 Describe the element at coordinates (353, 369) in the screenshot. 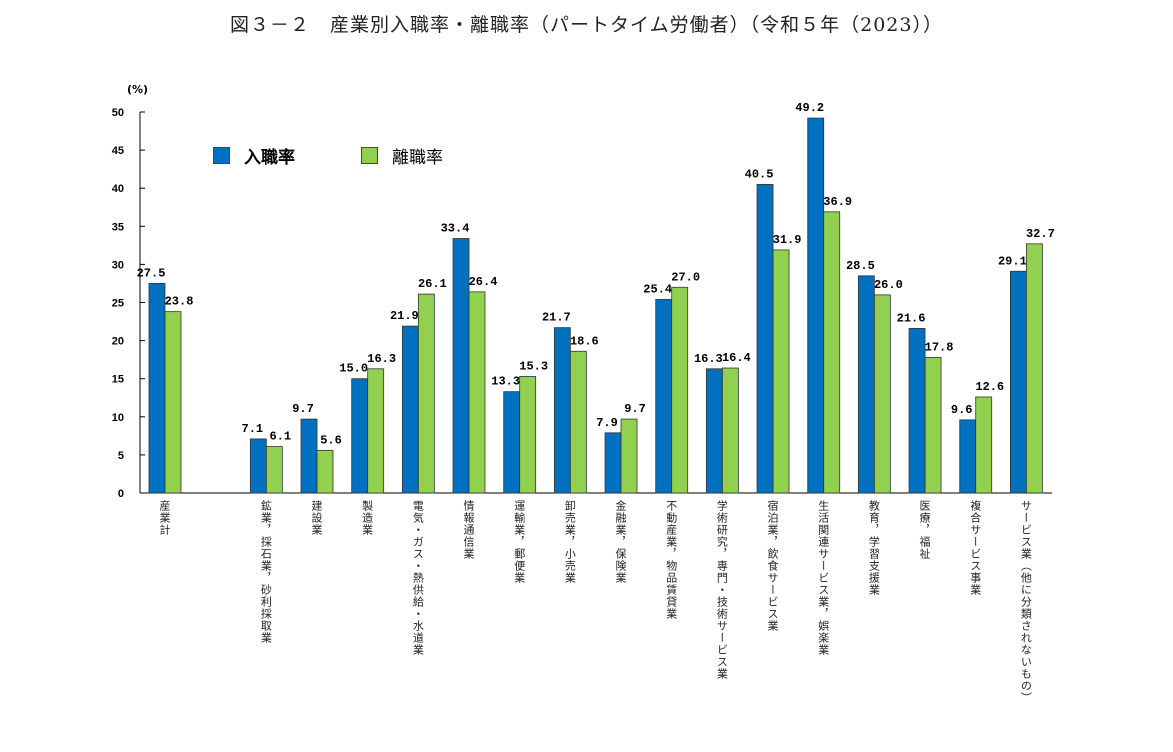

I see `data-label-entry: 15.0` at that location.